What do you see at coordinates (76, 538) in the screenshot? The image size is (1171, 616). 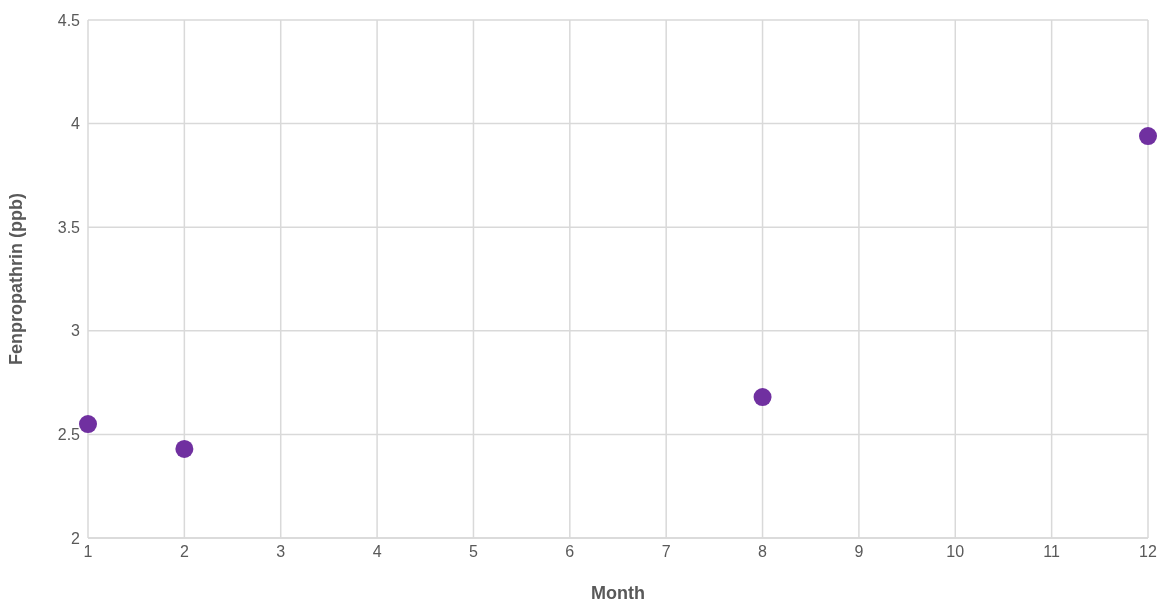 I see `y-tick-label: 2` at bounding box center [76, 538].